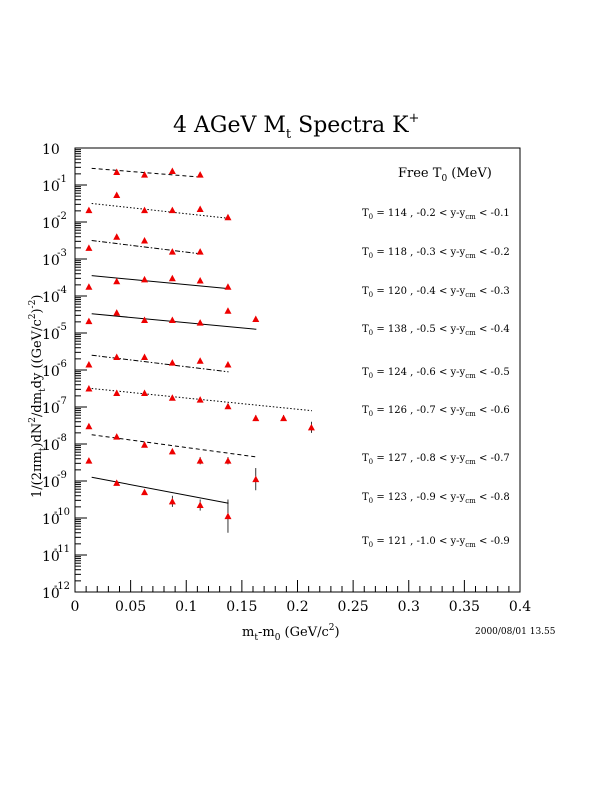 This screenshot has height=792, width=612. What do you see at coordinates (371, 501) in the screenshot?
I see `annotation-part: 0` at bounding box center [371, 501].